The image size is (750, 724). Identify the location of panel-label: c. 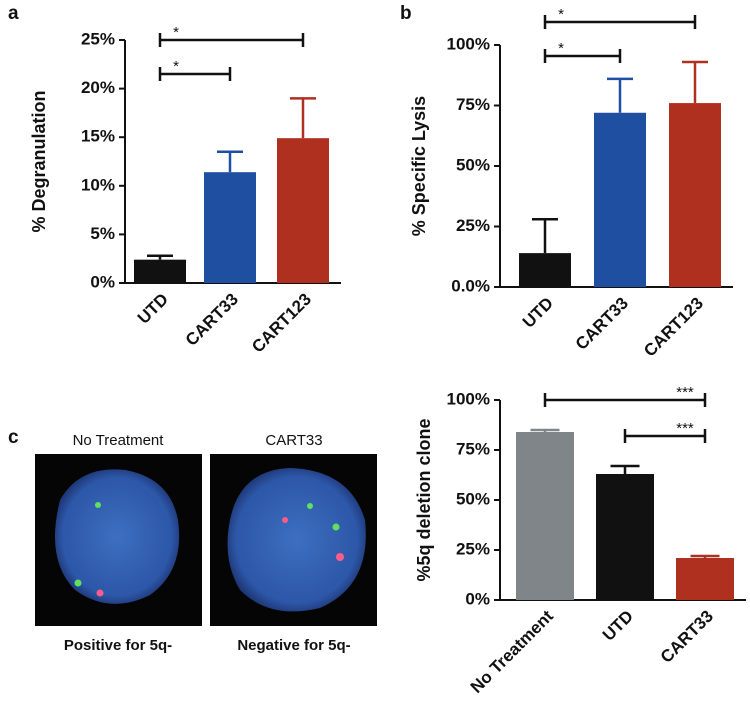
(13, 437).